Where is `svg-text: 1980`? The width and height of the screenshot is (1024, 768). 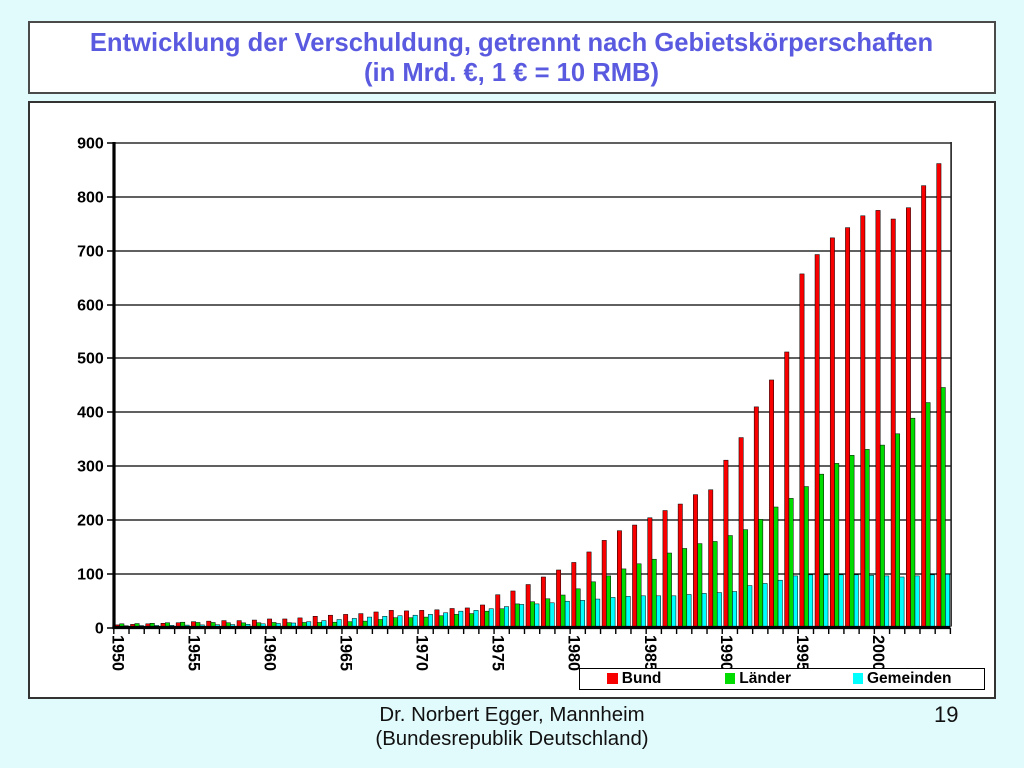 svg-text: 1980 is located at coordinates (573, 653).